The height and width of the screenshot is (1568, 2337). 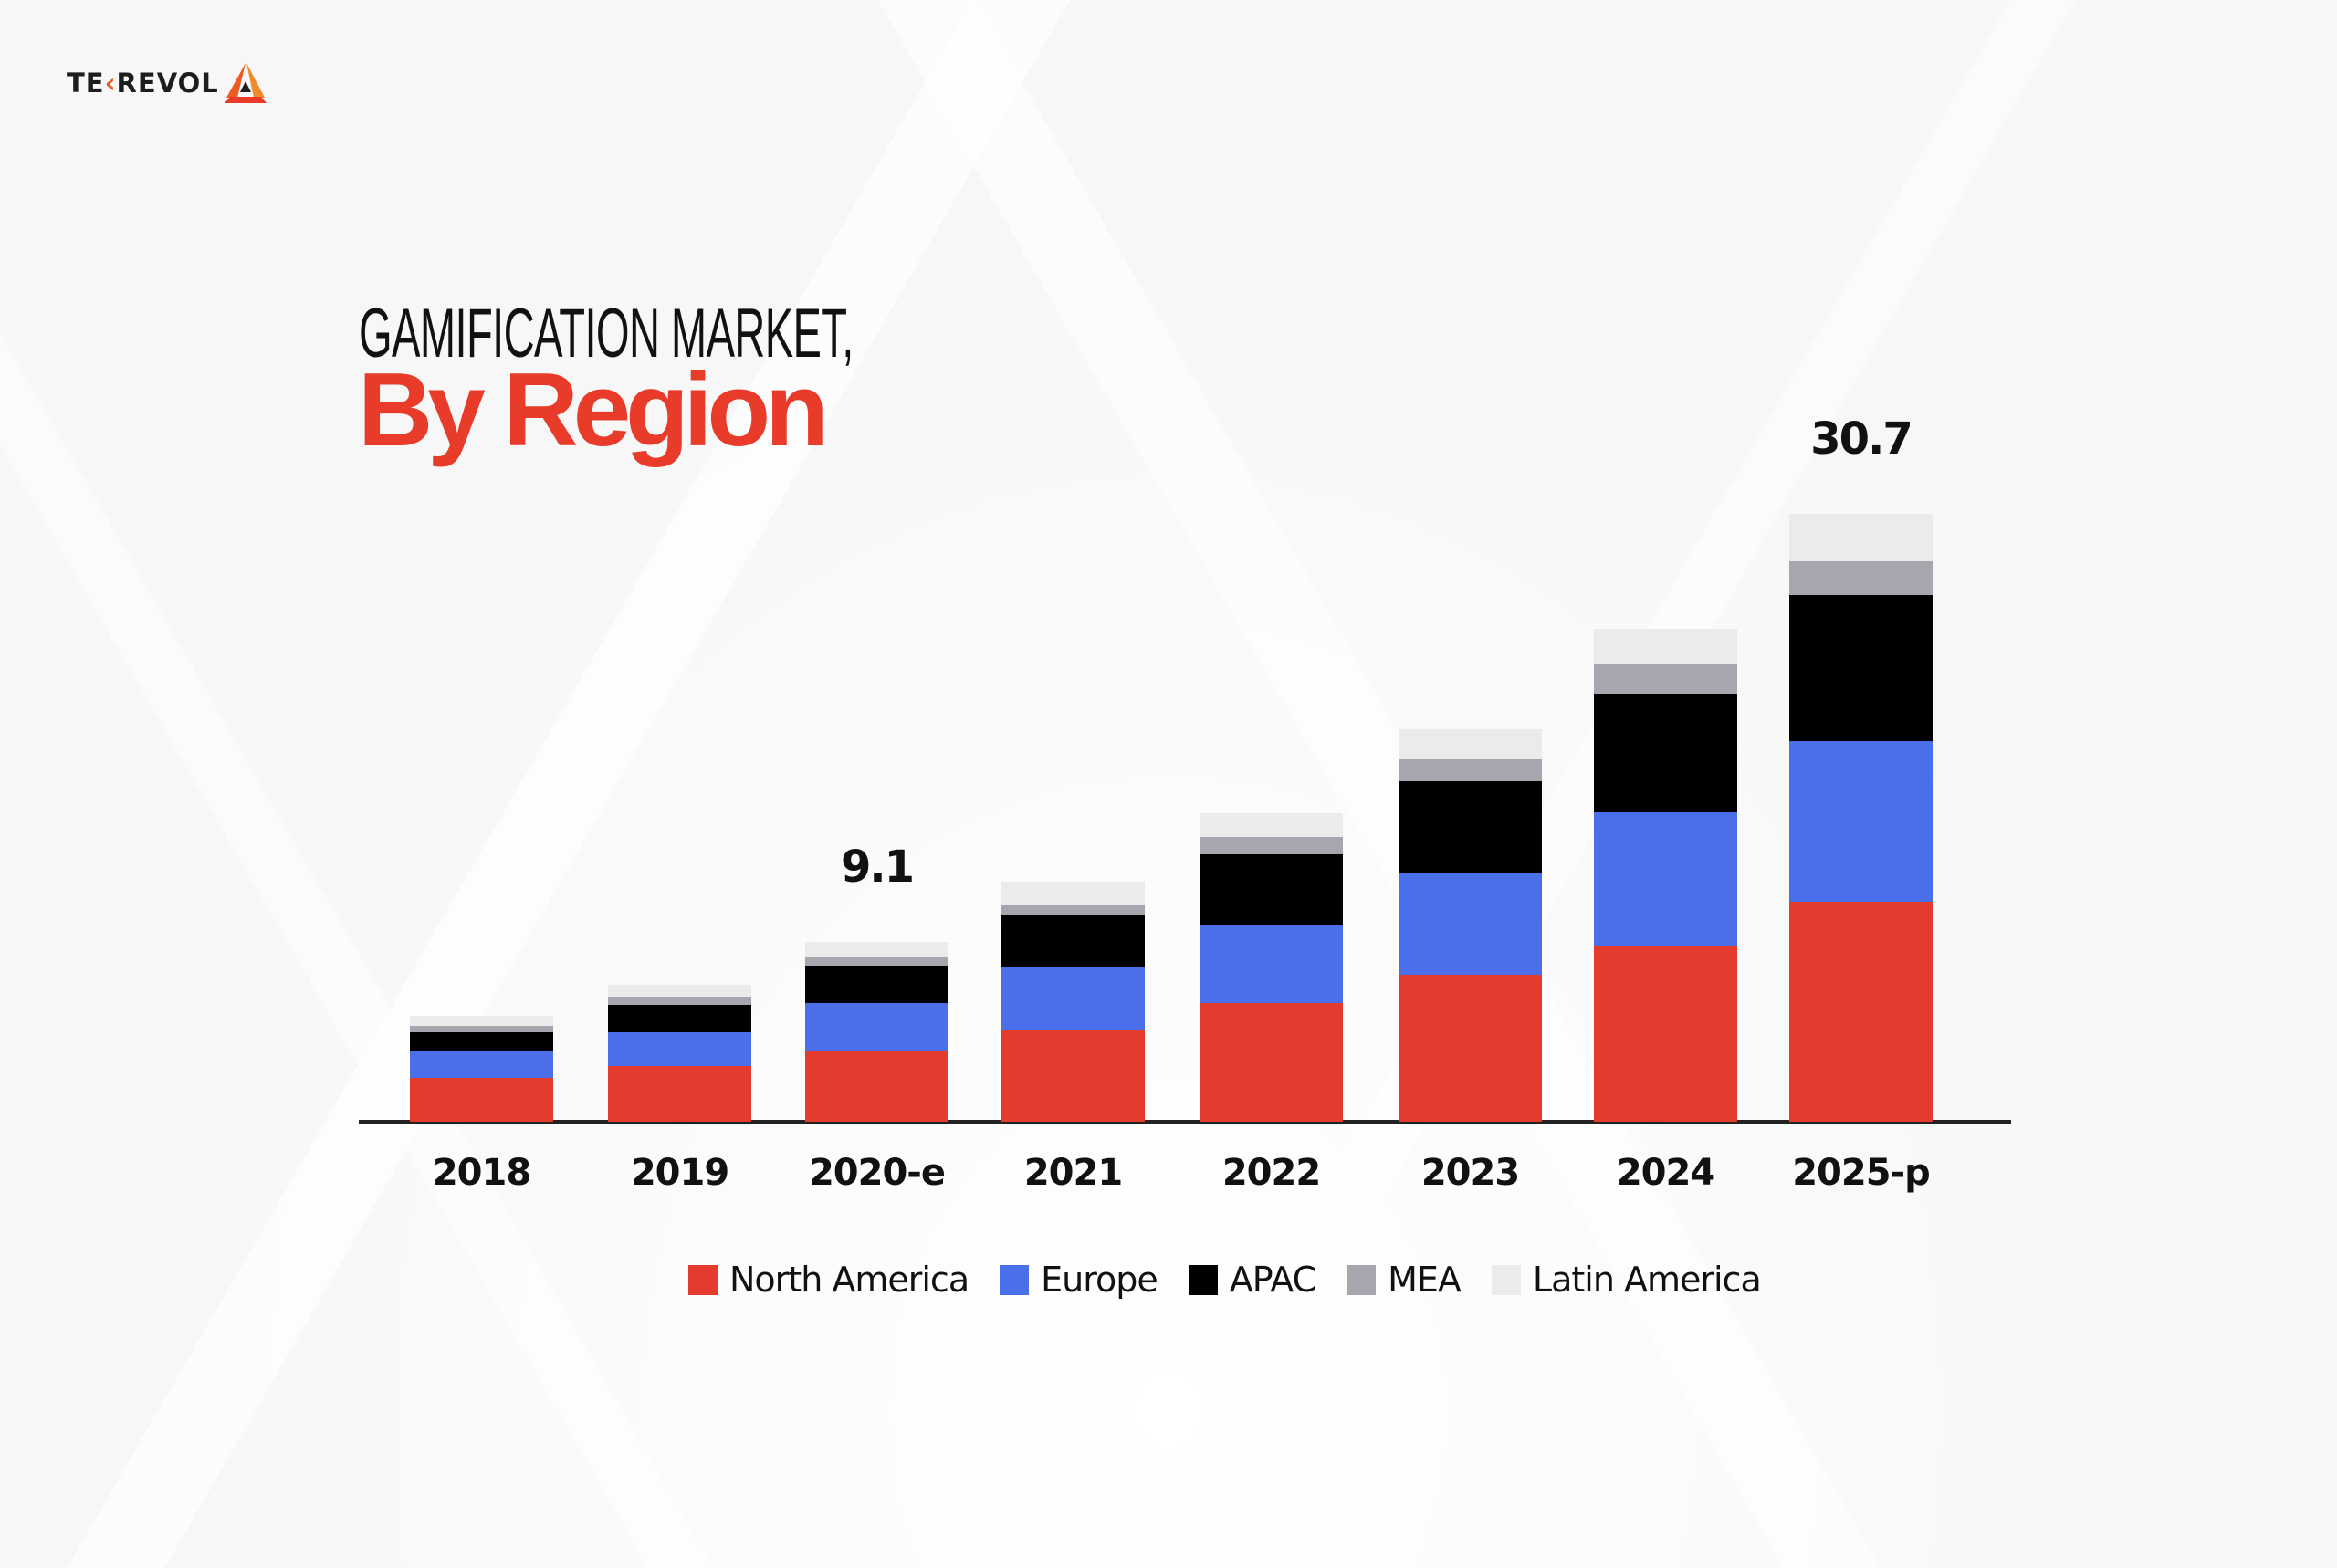 What do you see at coordinates (1425, 1280) in the screenshot?
I see `legend-label: MEA` at bounding box center [1425, 1280].